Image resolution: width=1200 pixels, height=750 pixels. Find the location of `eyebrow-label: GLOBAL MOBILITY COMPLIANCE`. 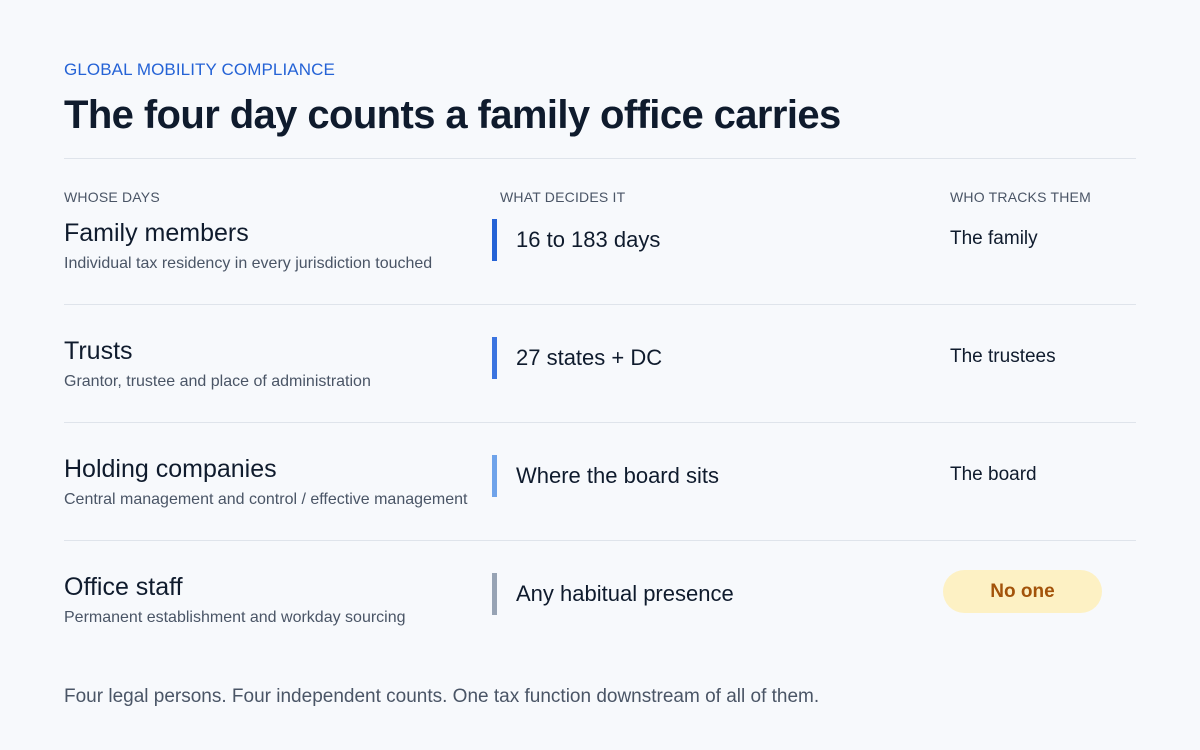

eyebrow-label: GLOBAL MOBILITY COMPLIANCE is located at coordinates (199, 69).